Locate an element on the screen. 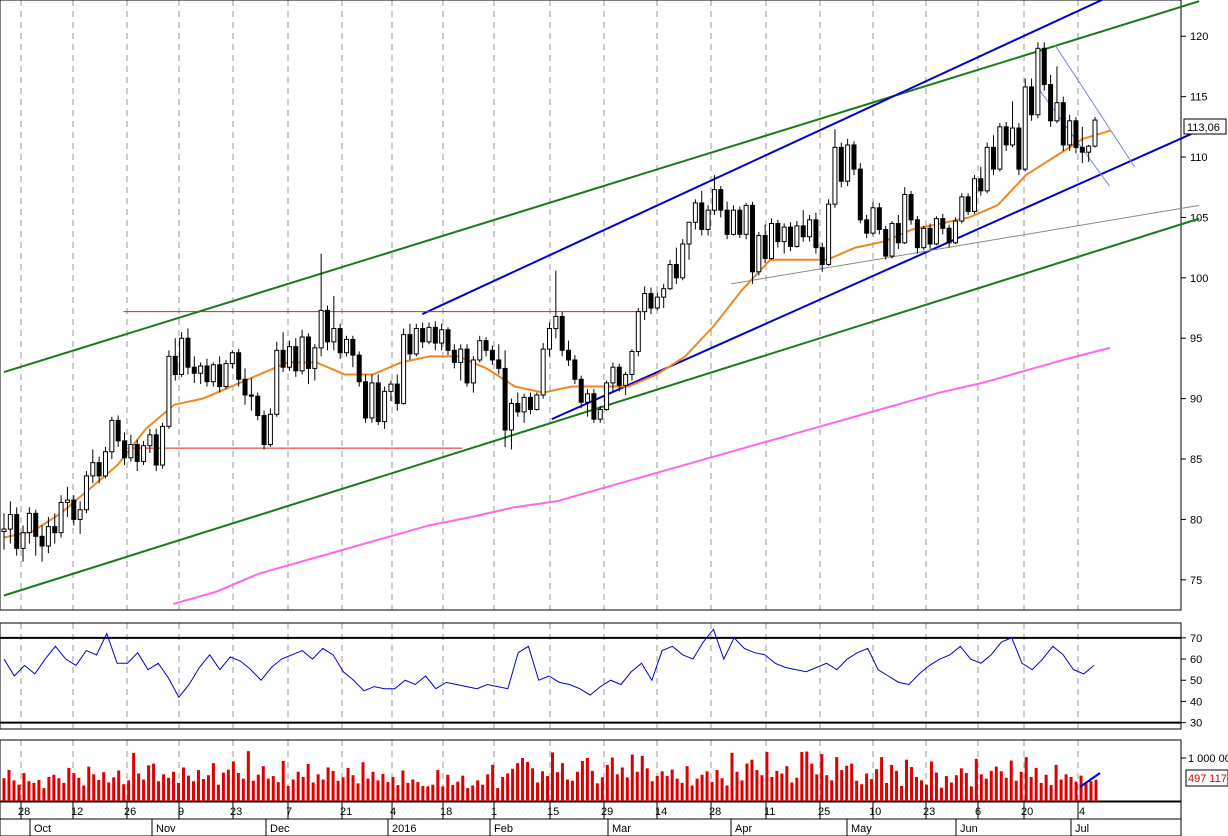 The height and width of the screenshot is (836, 1228). volume-trendline is located at coordinates (1090, 780).